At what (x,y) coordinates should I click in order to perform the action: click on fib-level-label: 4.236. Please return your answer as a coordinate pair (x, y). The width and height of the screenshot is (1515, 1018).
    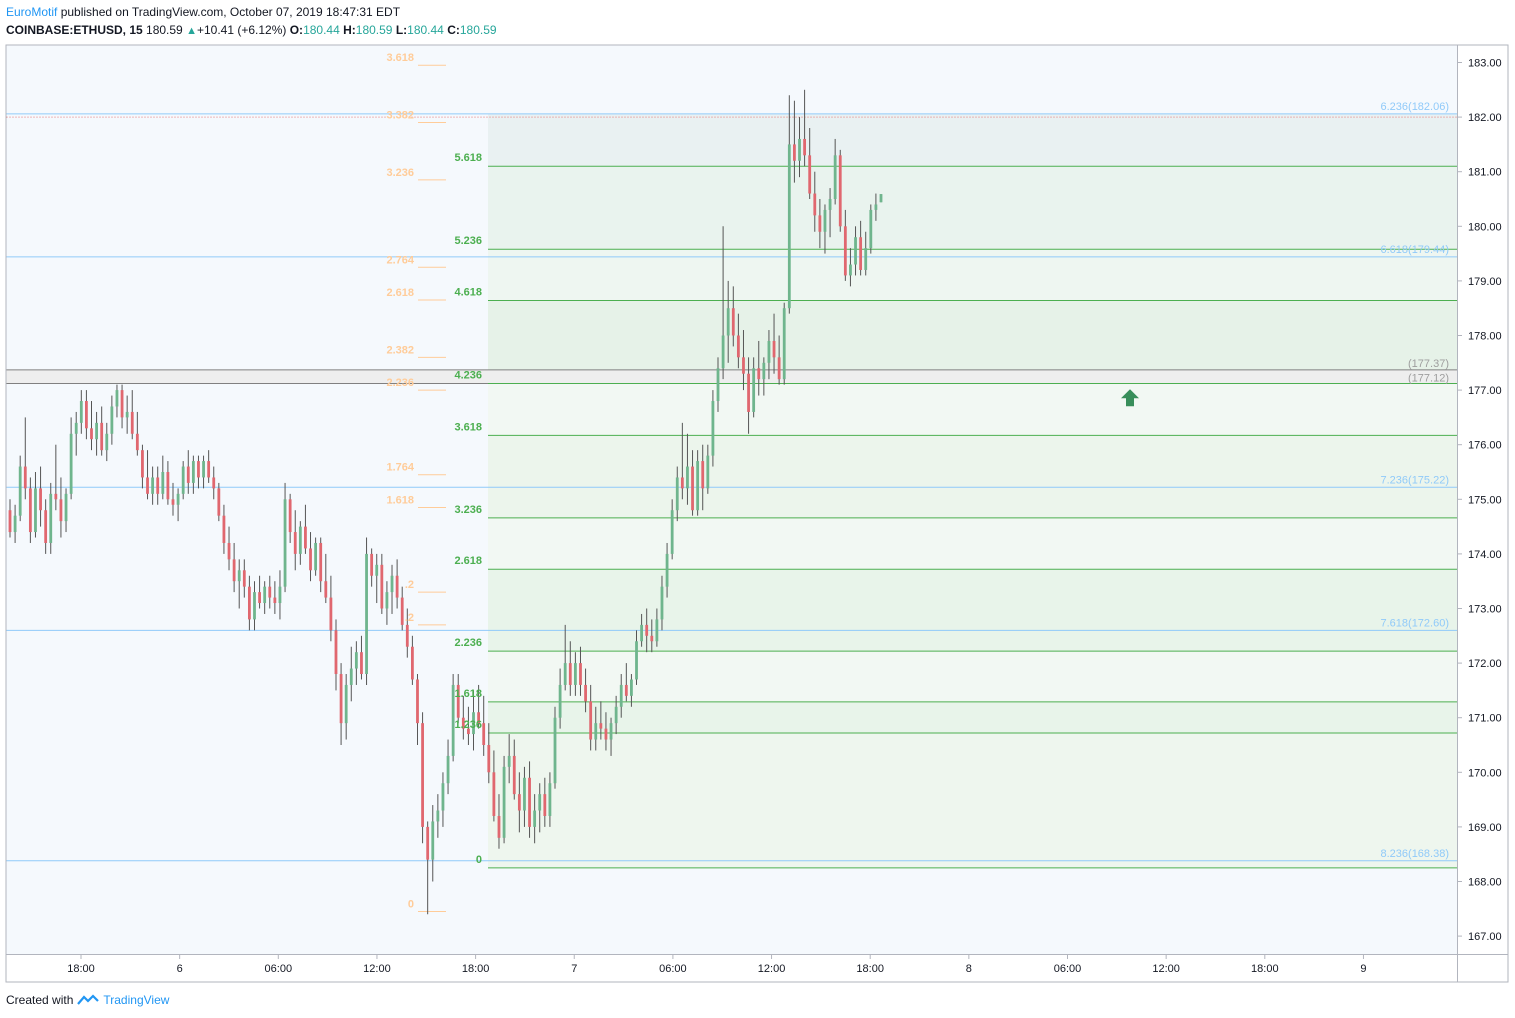
    Looking at the image, I should click on (468, 376).